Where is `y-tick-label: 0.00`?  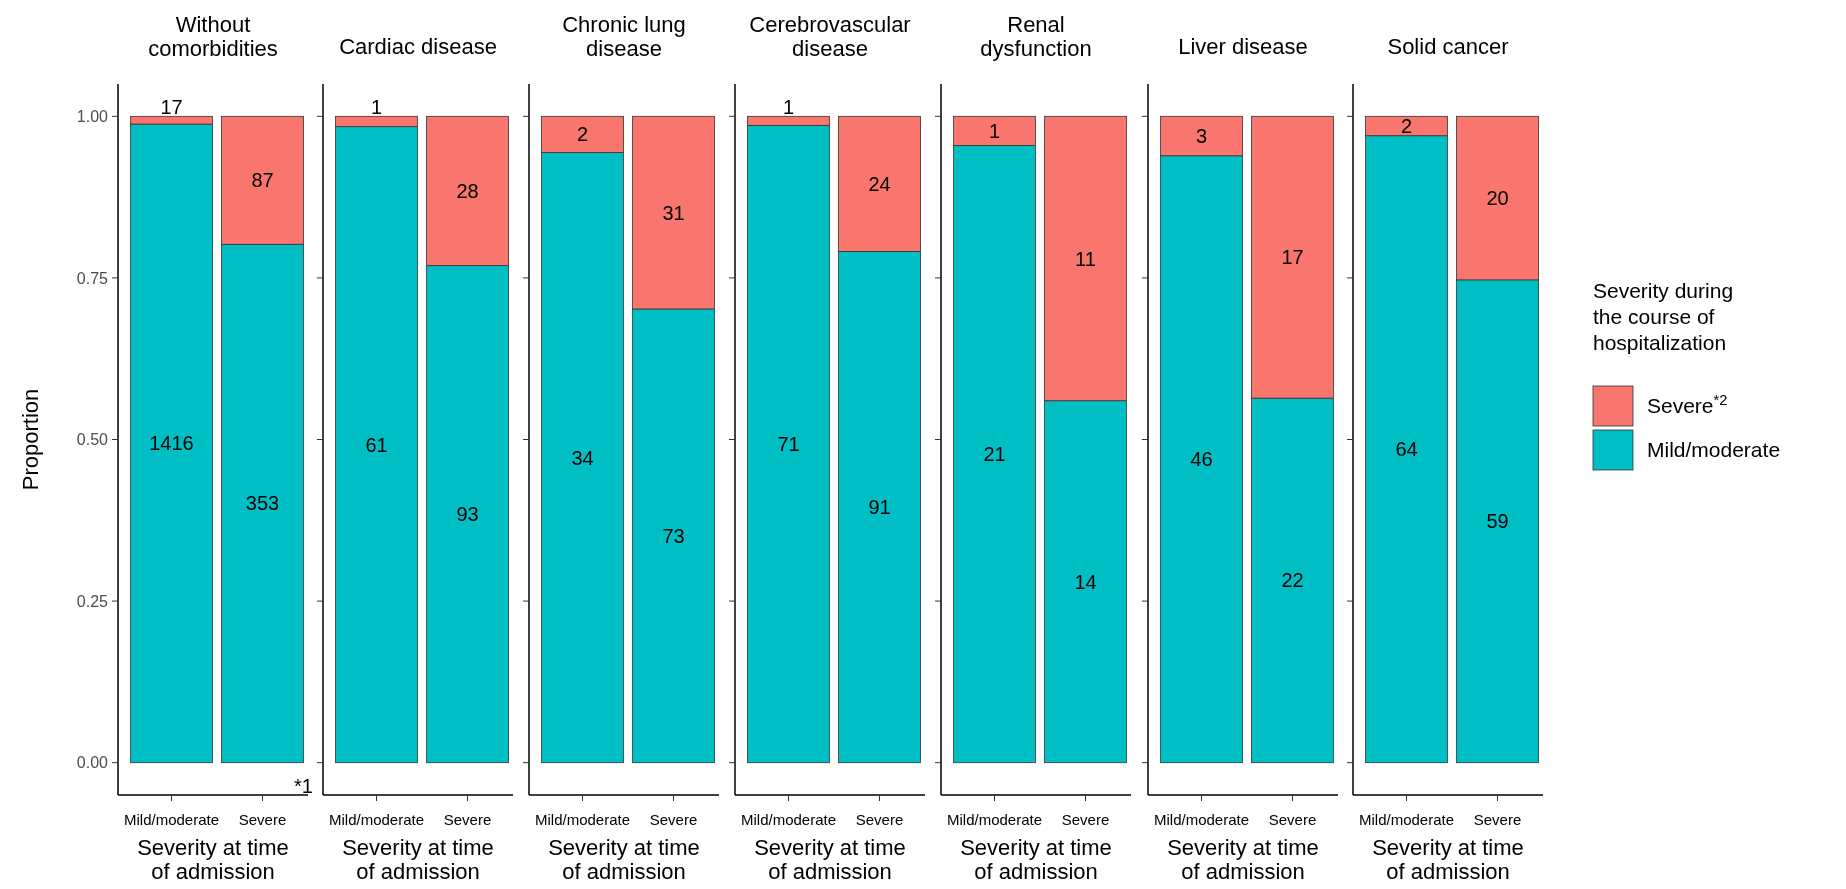 y-tick-label: 0.00 is located at coordinates (92, 763).